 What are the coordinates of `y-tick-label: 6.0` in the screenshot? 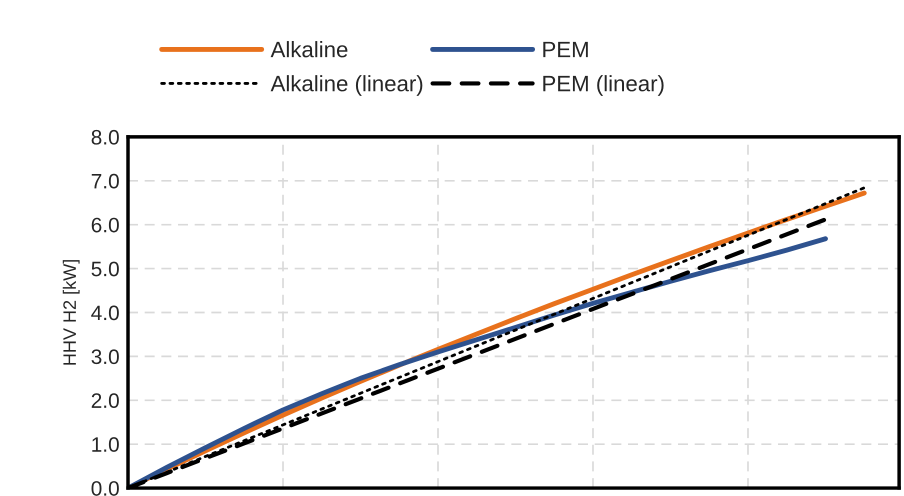 It's located at (105, 225).